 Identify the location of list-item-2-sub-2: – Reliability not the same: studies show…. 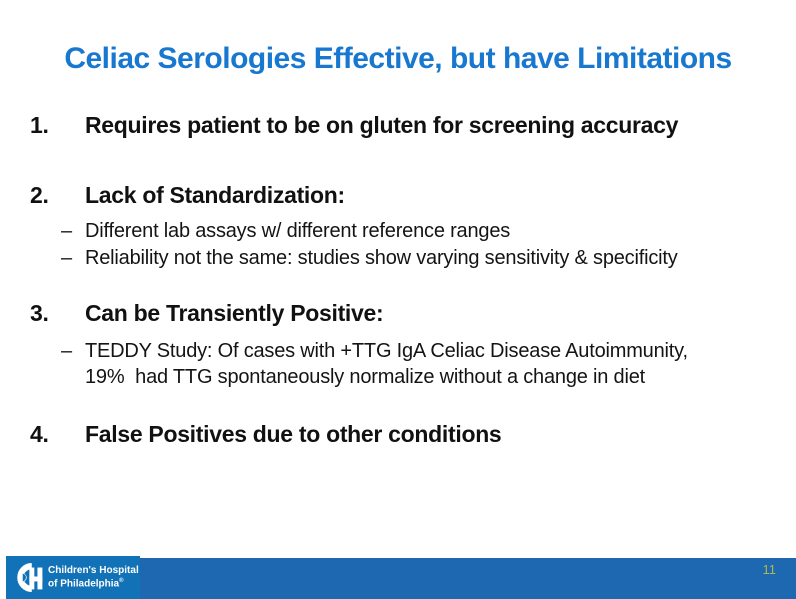
(398, 258).